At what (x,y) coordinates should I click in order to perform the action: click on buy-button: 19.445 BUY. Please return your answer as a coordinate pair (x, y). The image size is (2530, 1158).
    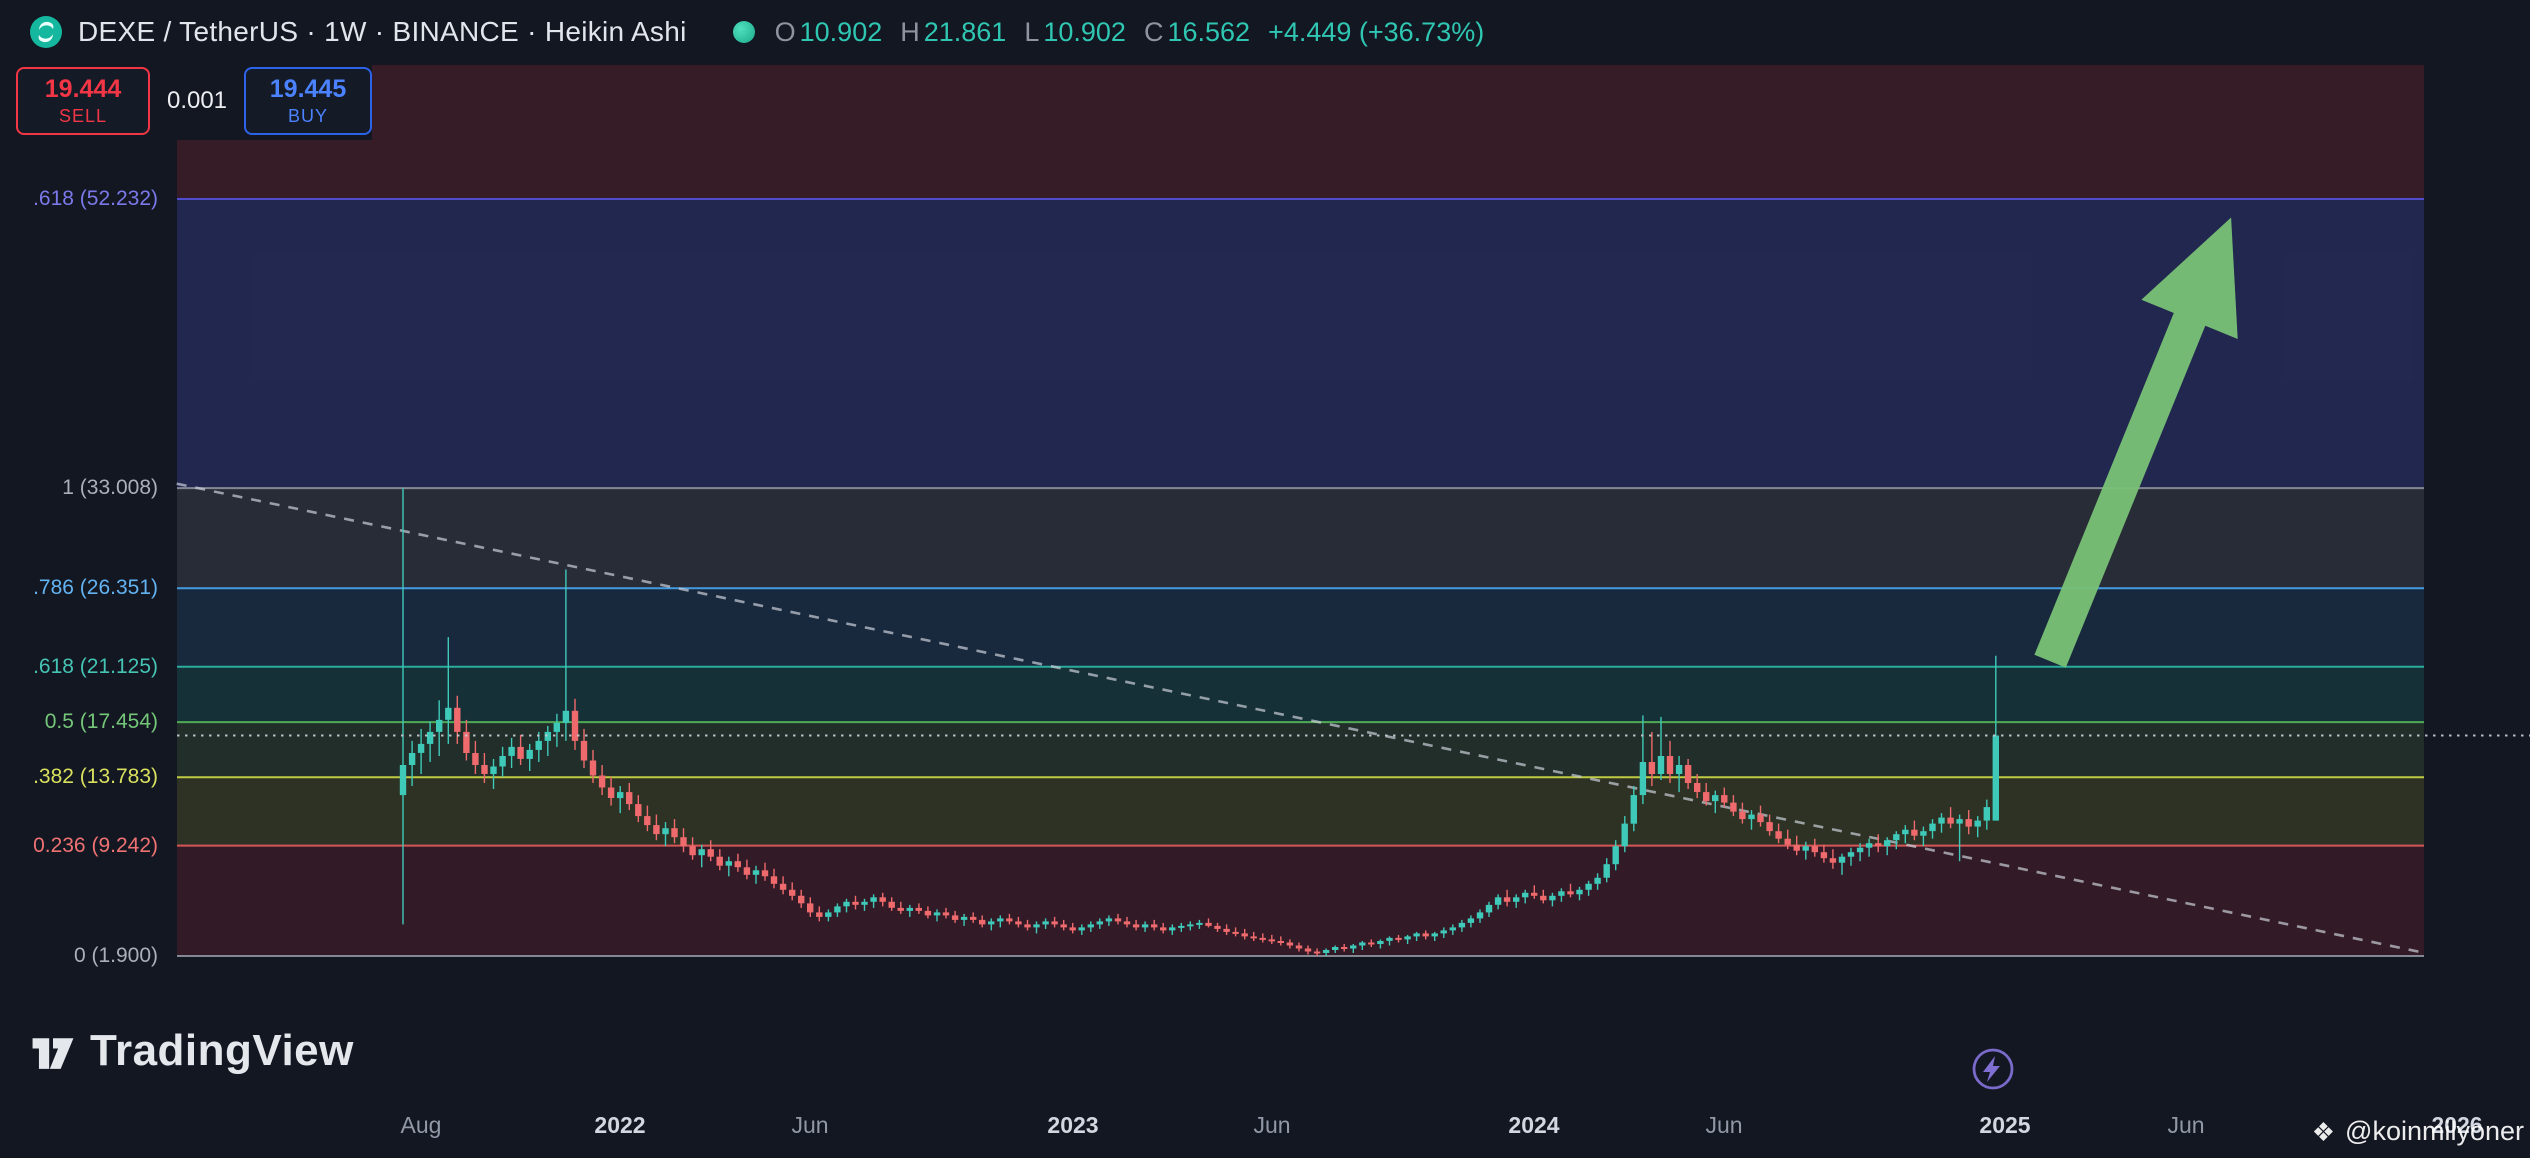
    Looking at the image, I should click on (308, 101).